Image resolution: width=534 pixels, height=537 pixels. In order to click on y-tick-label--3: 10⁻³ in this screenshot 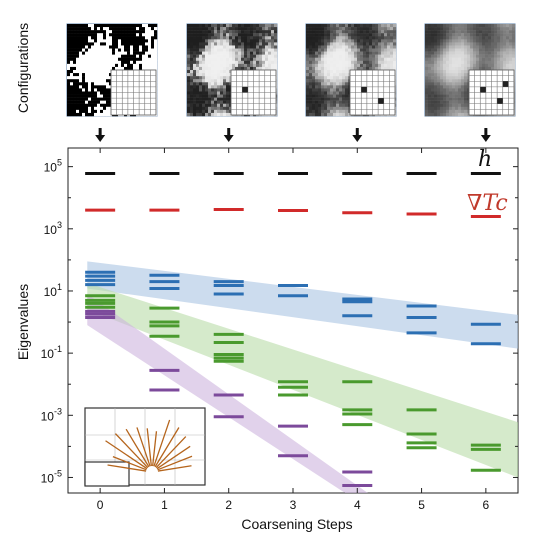, I will do `click(51, 414)`.